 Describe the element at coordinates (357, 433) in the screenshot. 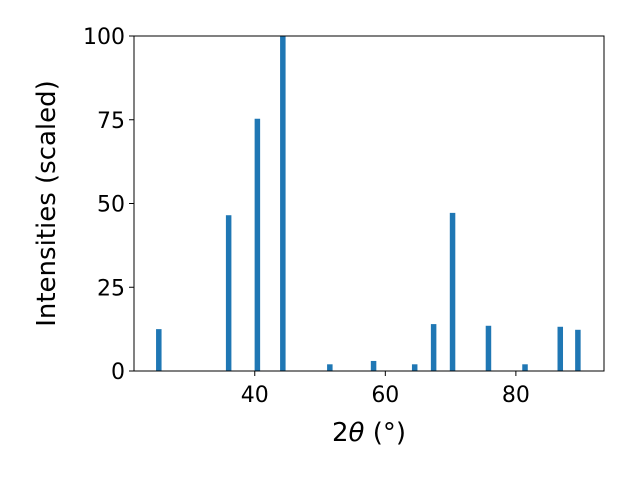

I see `x-axis-label-symbol: θ` at that location.